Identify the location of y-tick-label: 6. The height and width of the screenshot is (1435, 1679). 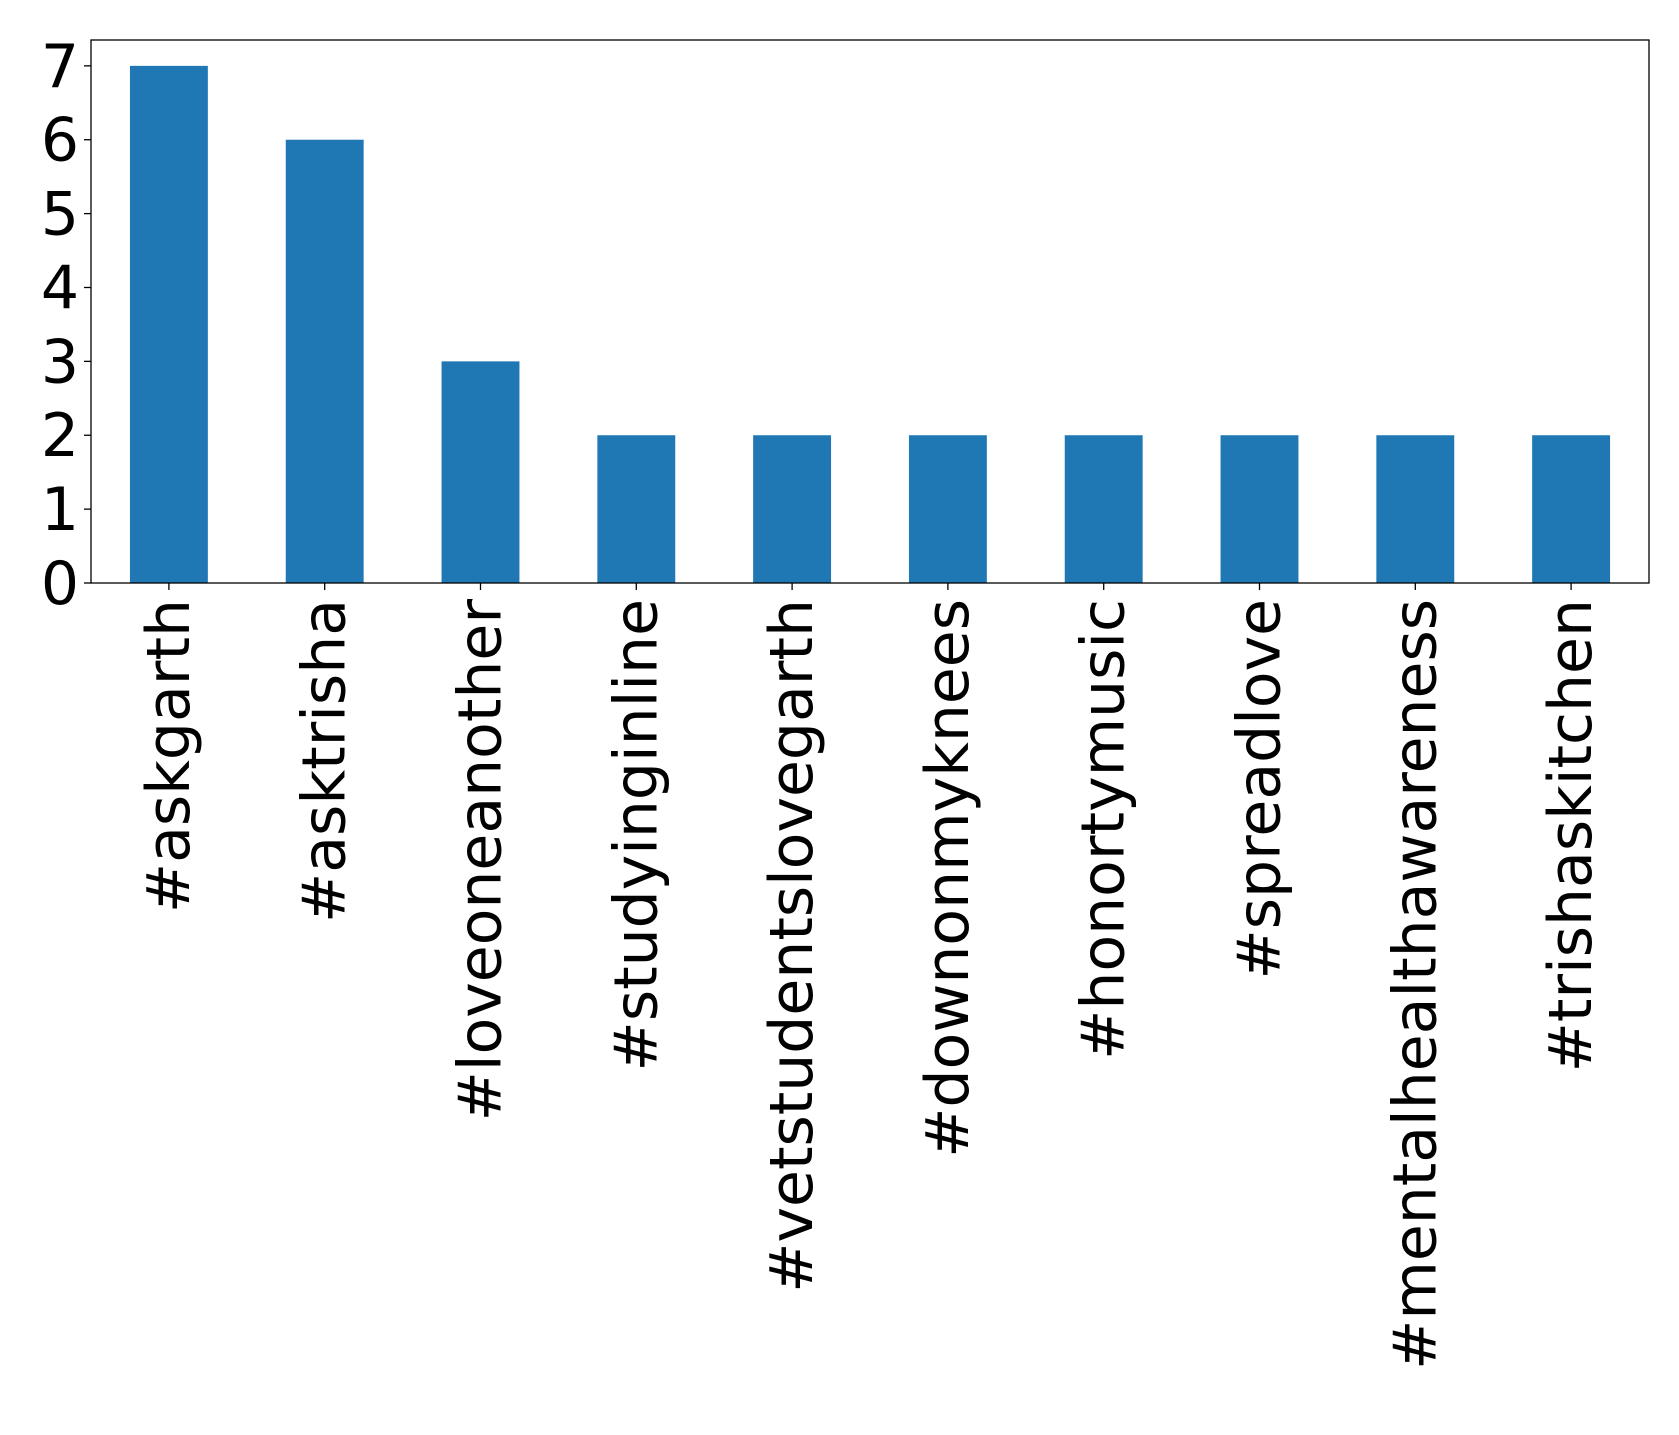
(60, 141).